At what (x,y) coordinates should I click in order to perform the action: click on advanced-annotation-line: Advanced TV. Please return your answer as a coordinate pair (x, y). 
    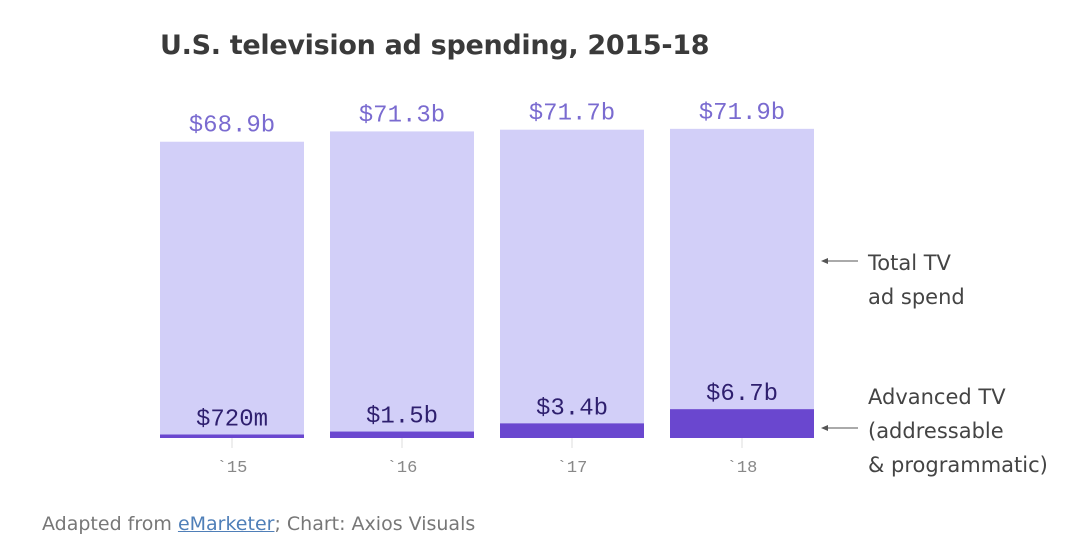
    Looking at the image, I should click on (937, 397).